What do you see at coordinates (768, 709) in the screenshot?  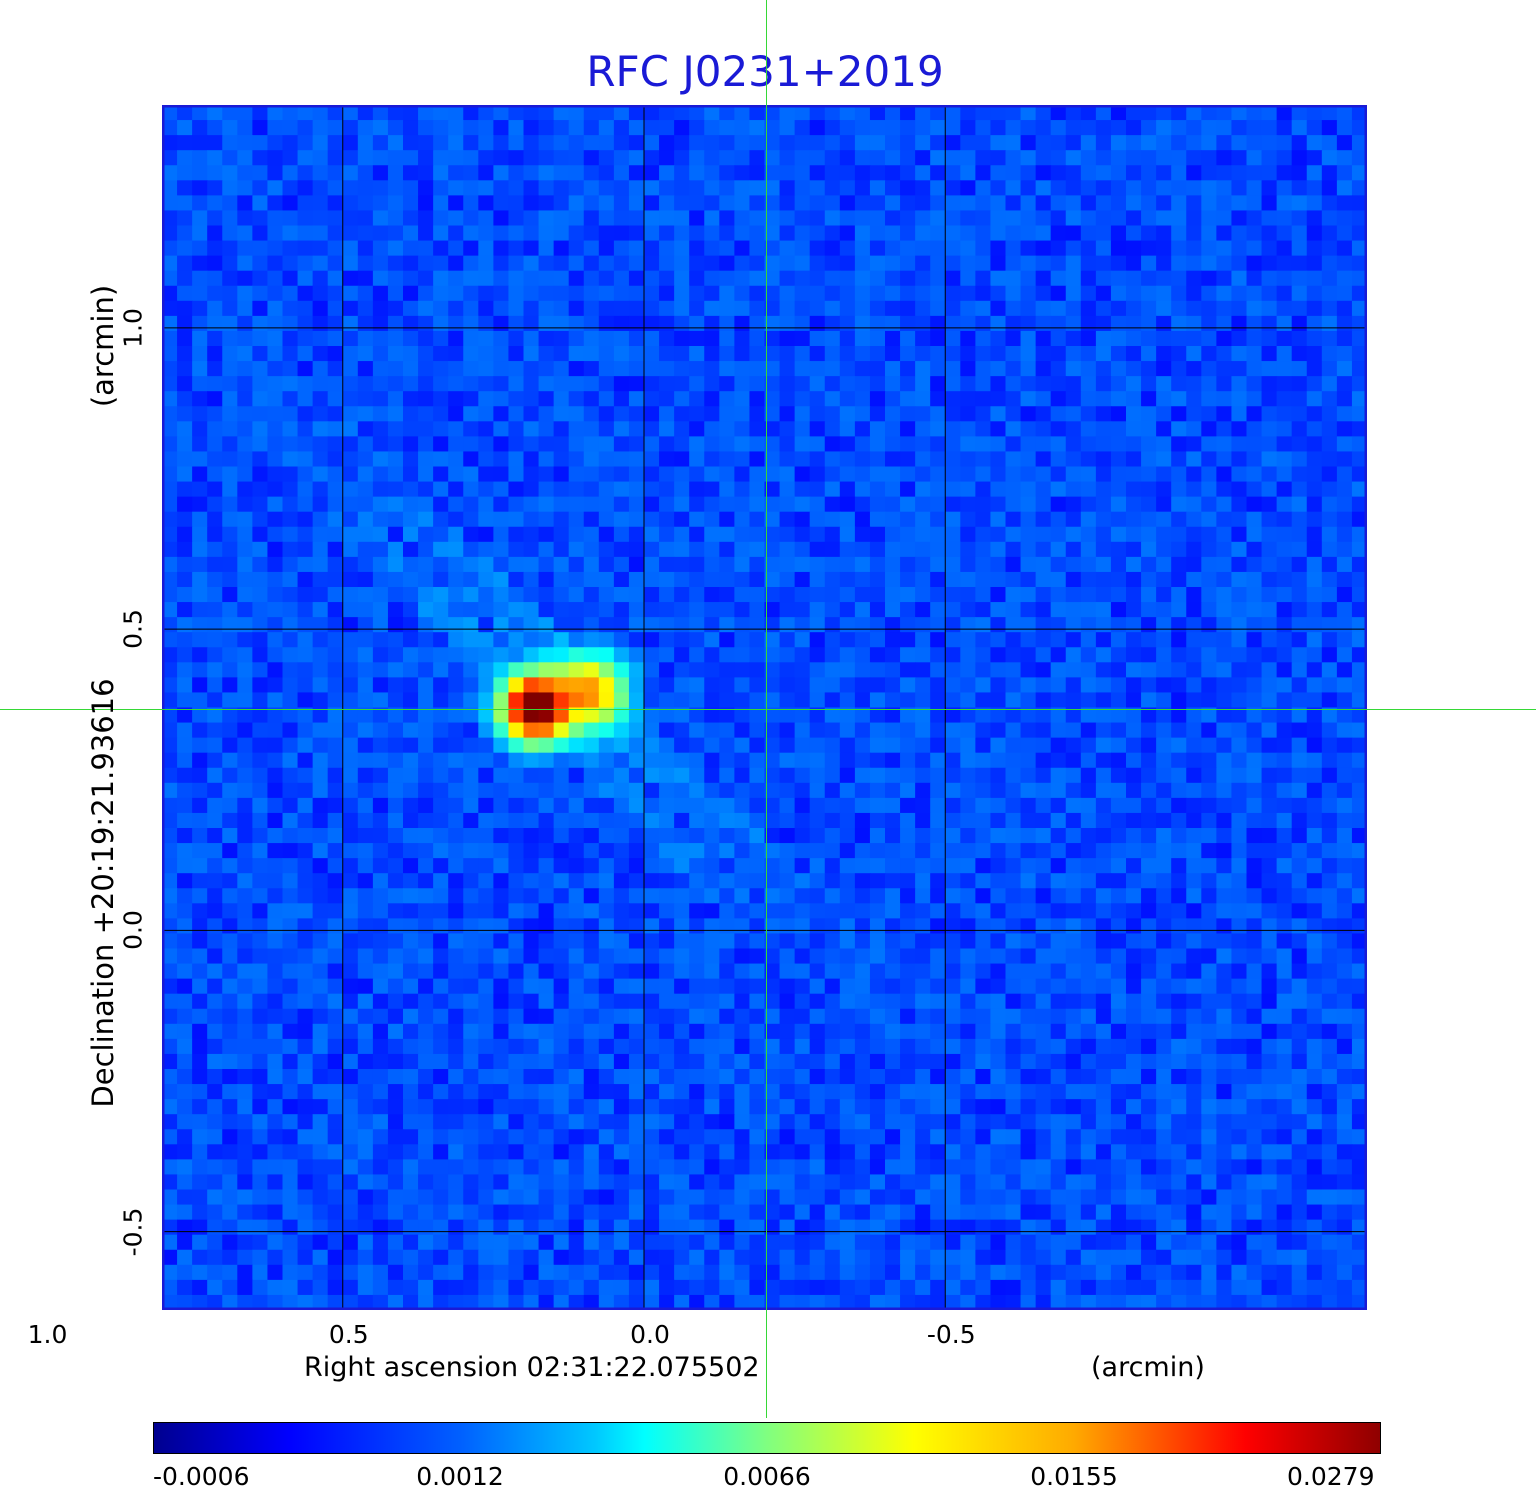 I see `crosshair-horizontal` at bounding box center [768, 709].